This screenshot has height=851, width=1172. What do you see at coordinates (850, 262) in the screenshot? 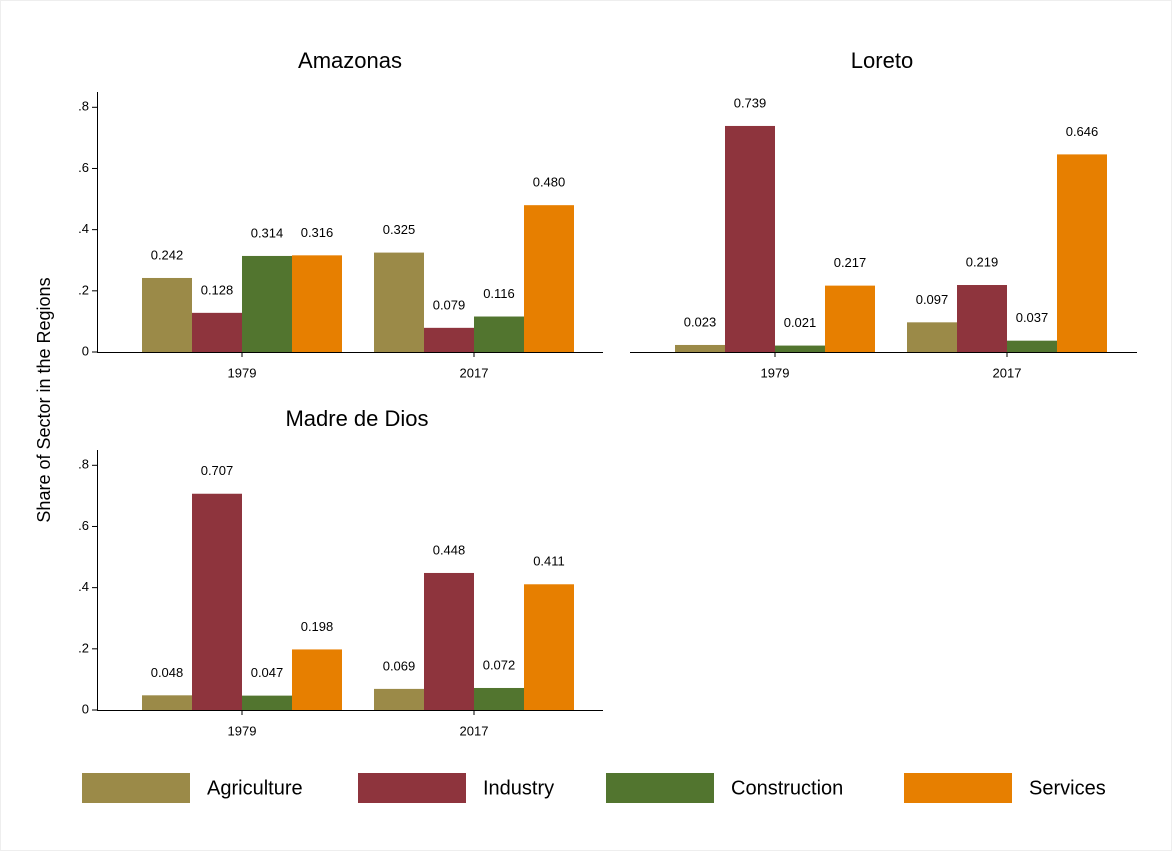
I see `value-label: 0.217` at bounding box center [850, 262].